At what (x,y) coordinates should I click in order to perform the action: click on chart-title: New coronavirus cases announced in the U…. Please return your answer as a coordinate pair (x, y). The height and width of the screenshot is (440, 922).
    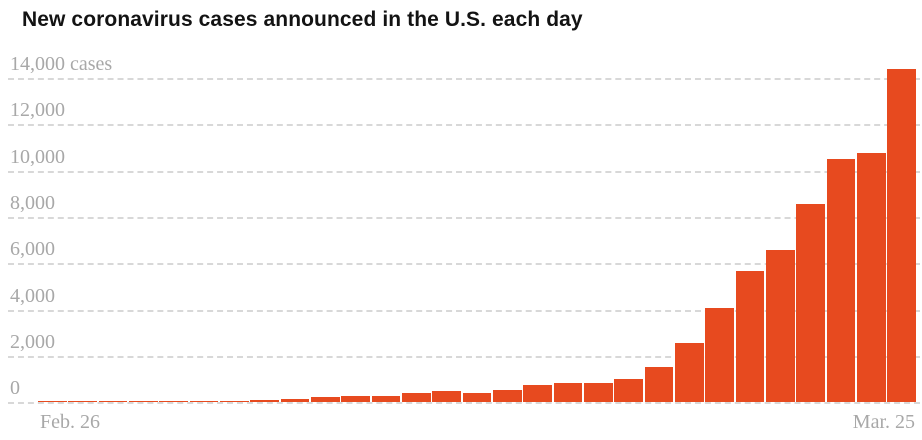
    Looking at the image, I should click on (302, 19).